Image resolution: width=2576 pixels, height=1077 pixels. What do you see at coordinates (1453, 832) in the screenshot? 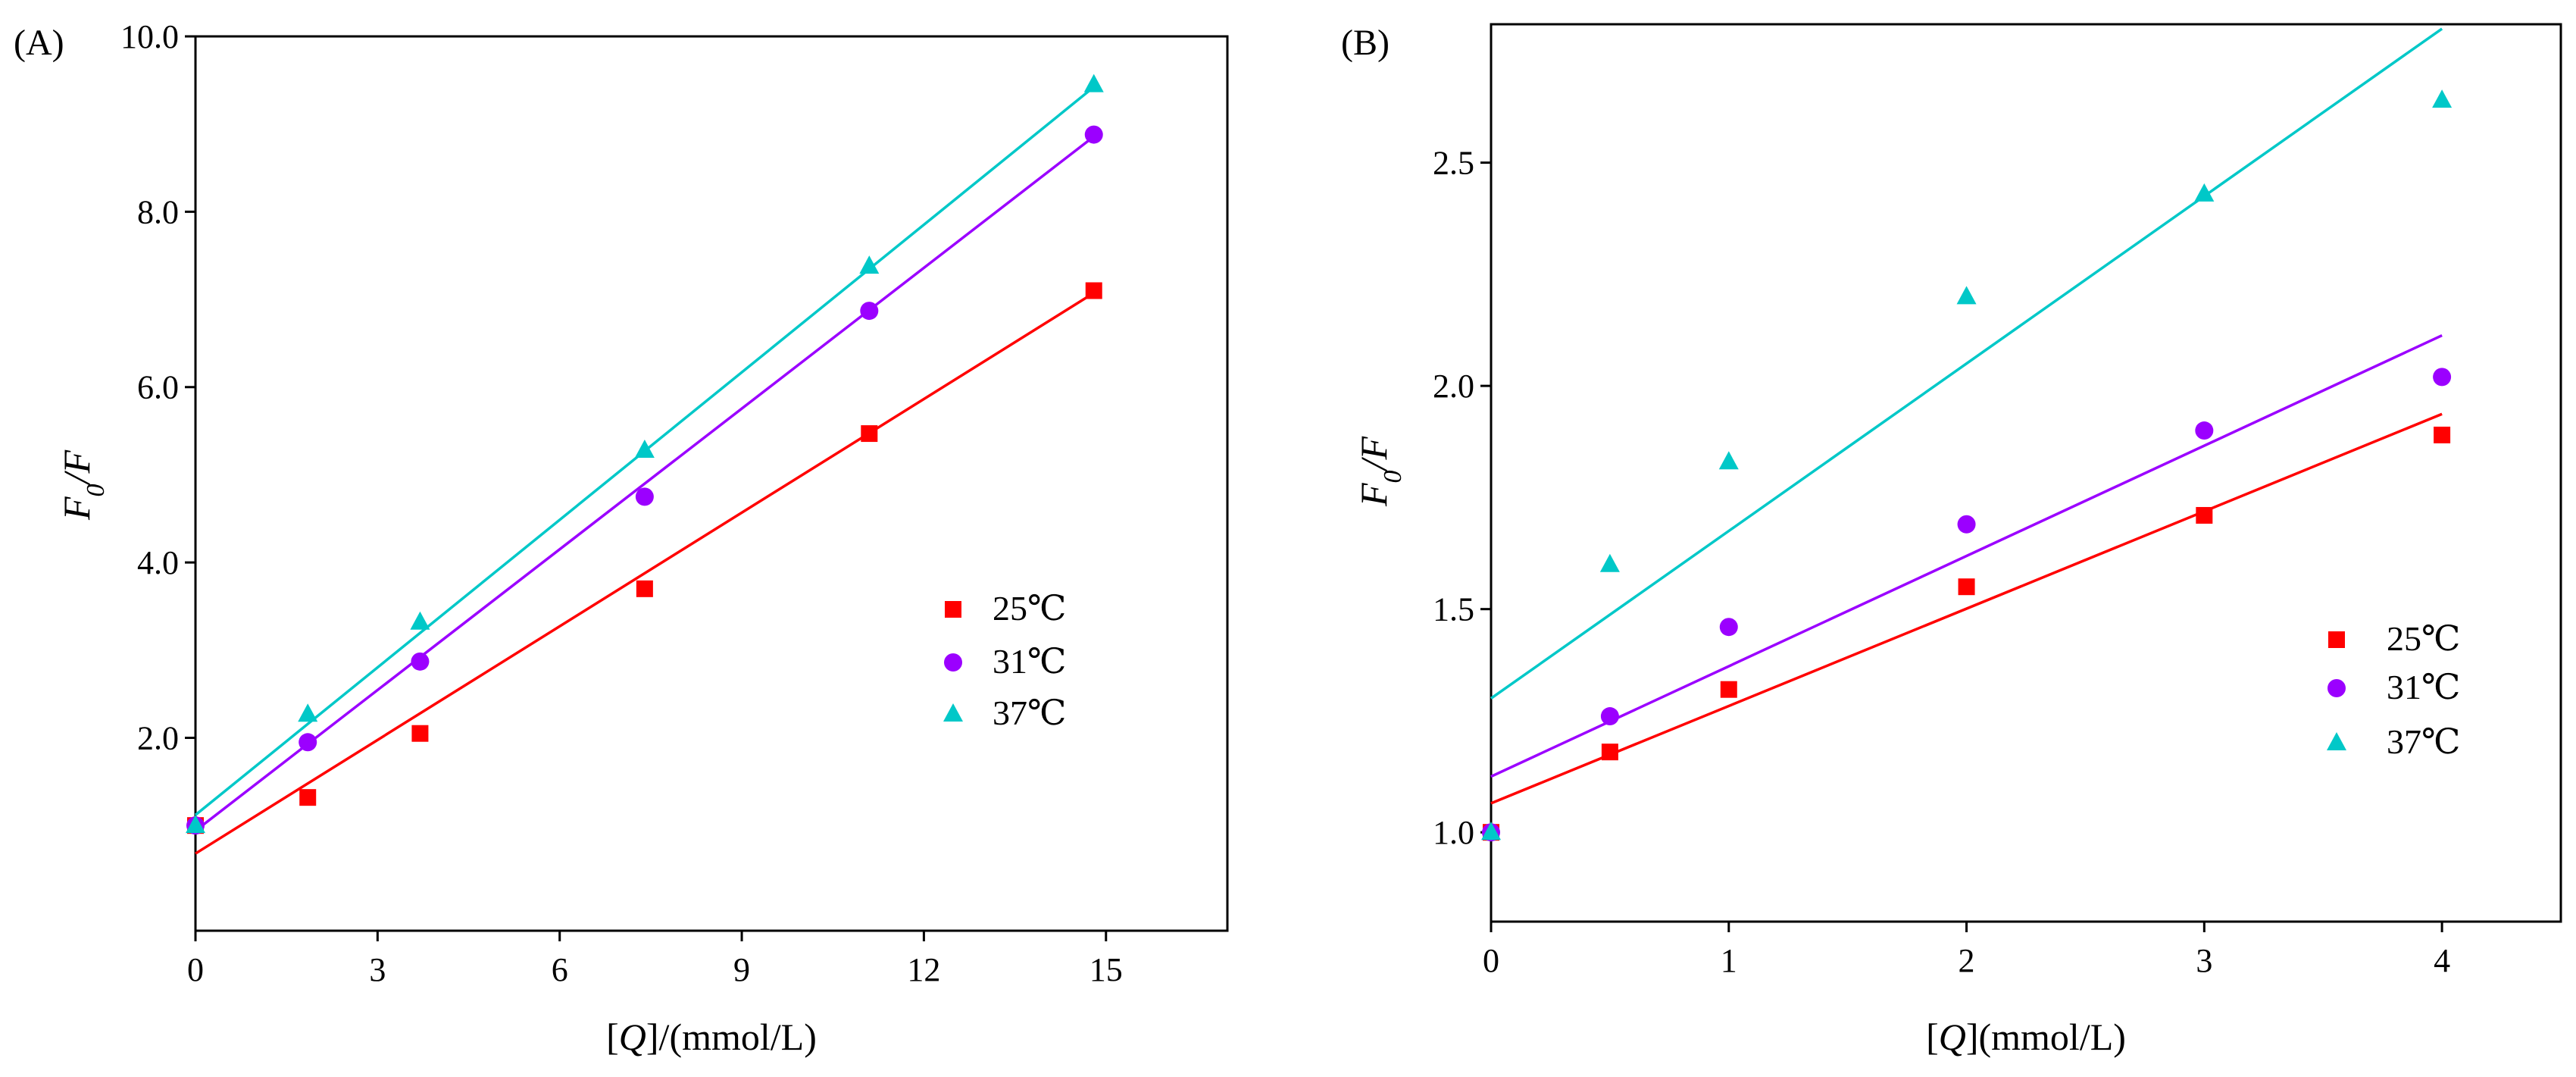
I see `y-tick-label: 1.0` at bounding box center [1453, 832].